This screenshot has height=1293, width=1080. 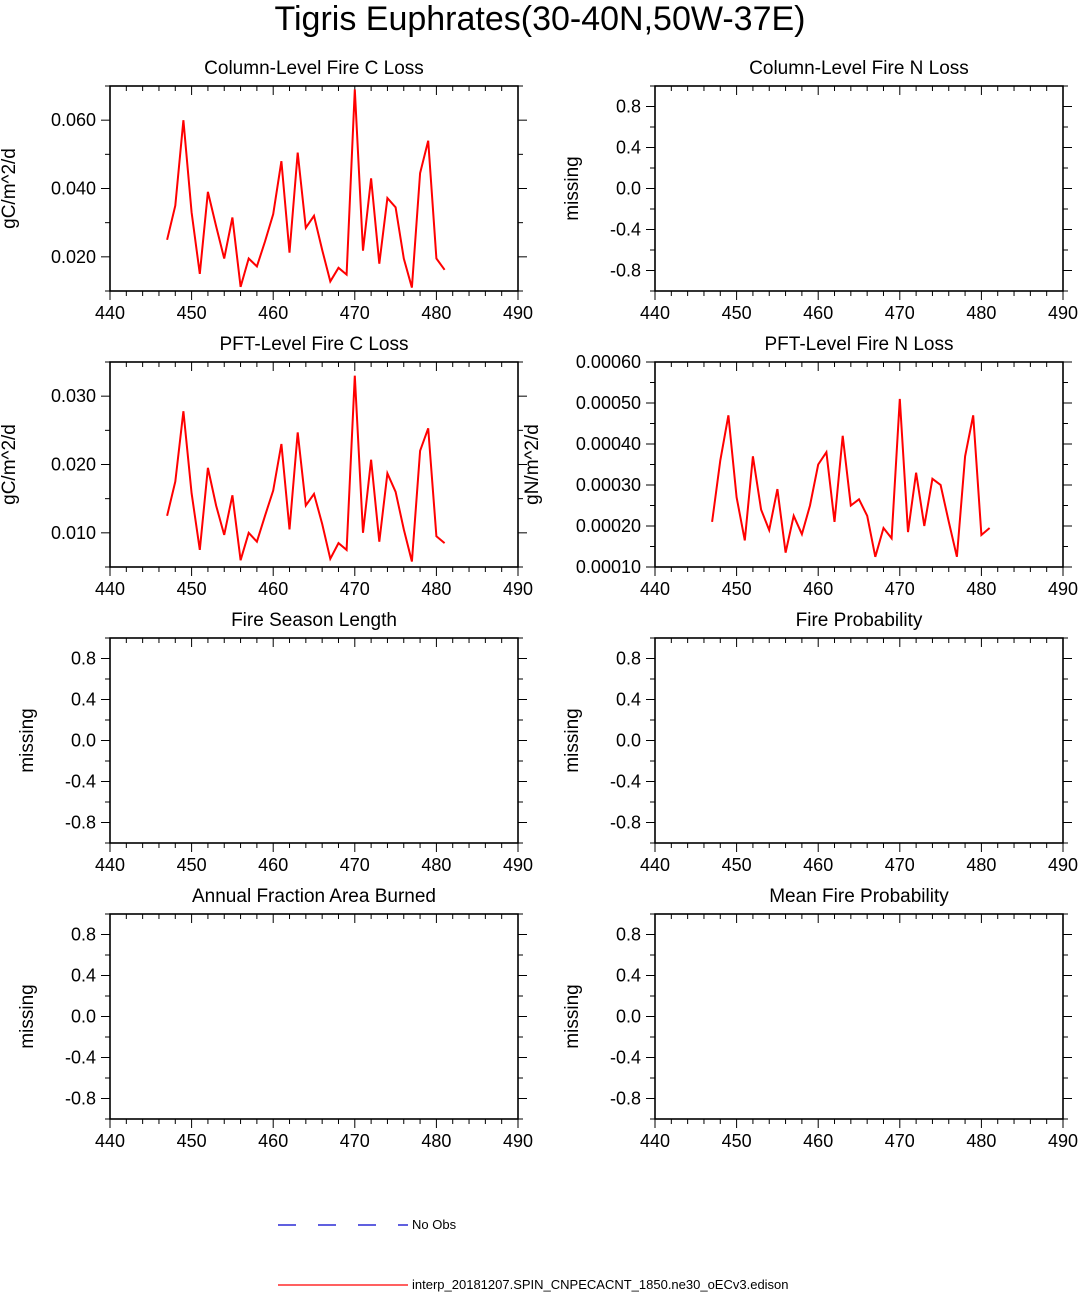 What do you see at coordinates (608, 567) in the screenshot?
I see `y-tick-label: 0.00010` at bounding box center [608, 567].